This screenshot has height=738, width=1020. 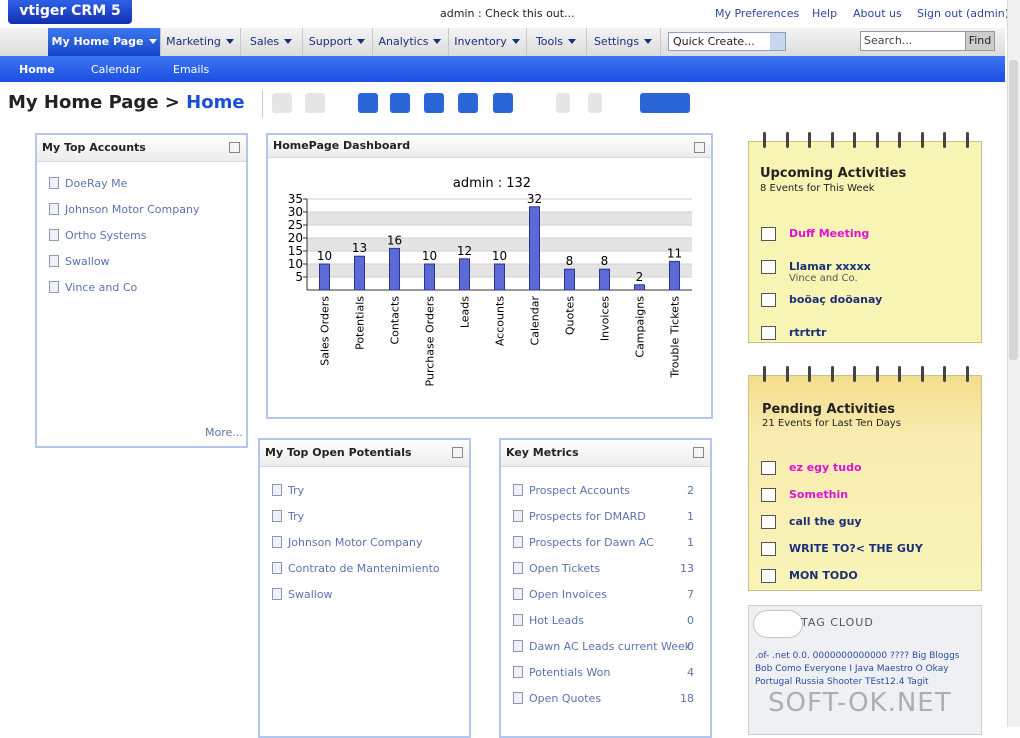 What do you see at coordinates (200, 42) in the screenshot?
I see `tab: Marketing` at bounding box center [200, 42].